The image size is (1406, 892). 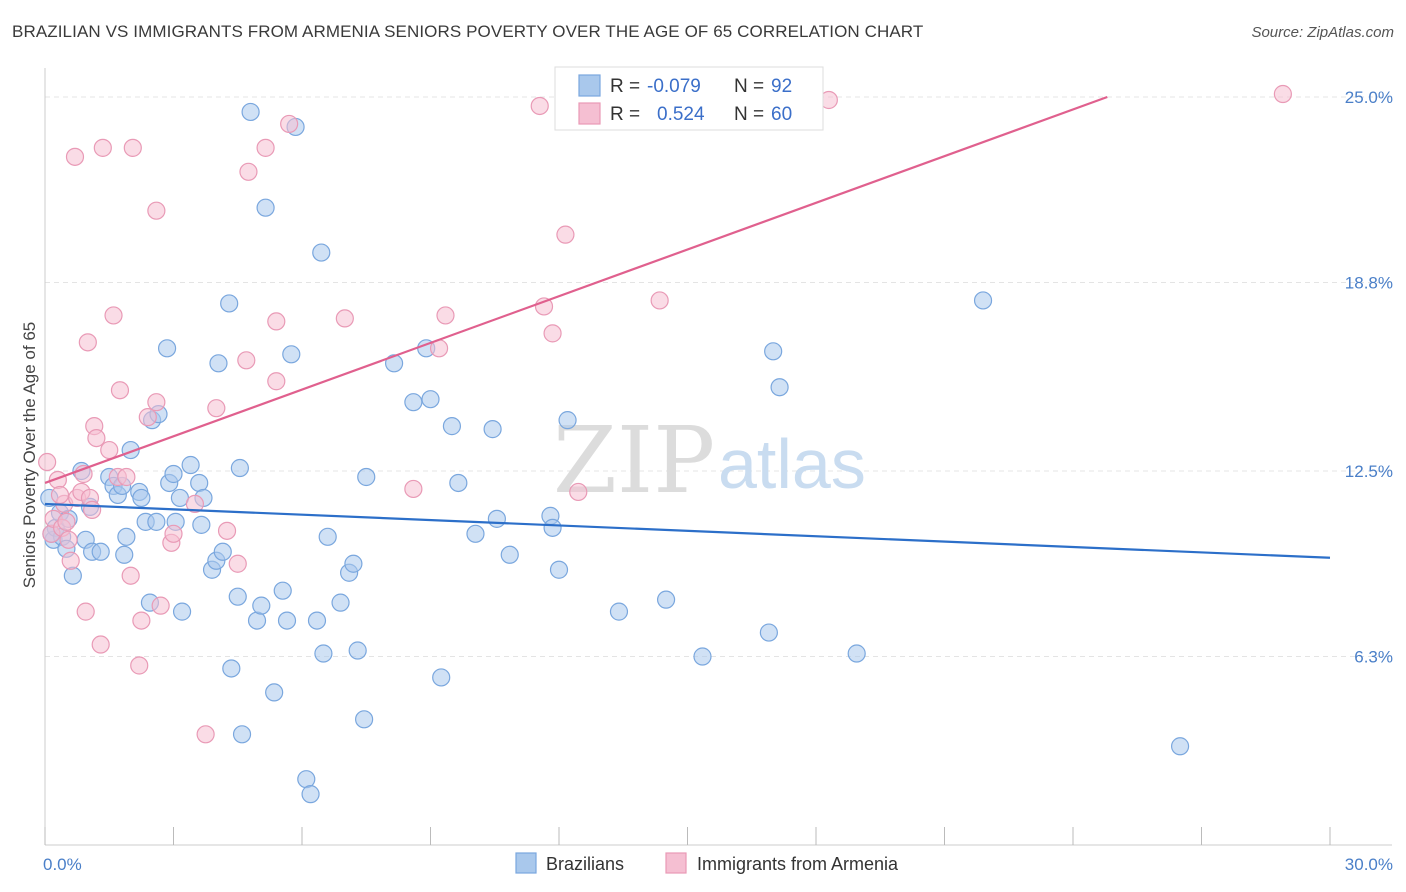 What do you see at coordinates (1373, 657) in the screenshot?
I see `y-tick-label: 6.3%` at bounding box center [1373, 657].